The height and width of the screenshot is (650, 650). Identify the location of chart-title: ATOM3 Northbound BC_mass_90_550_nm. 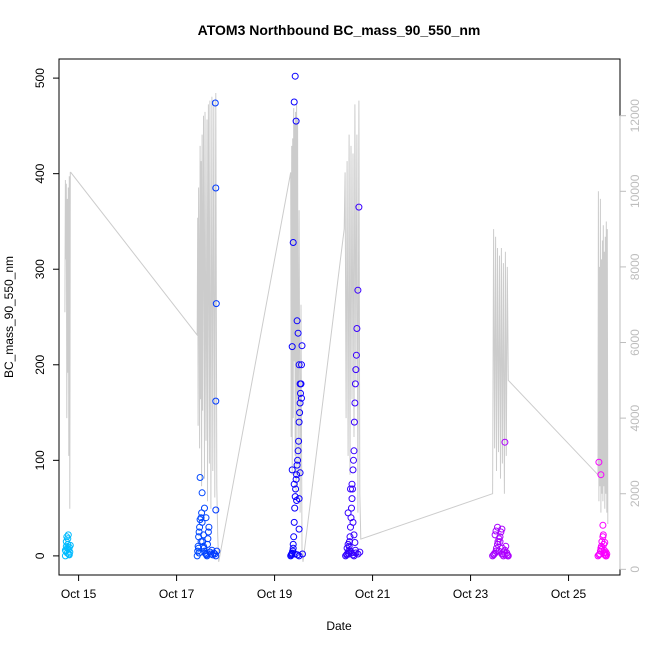
(339, 30).